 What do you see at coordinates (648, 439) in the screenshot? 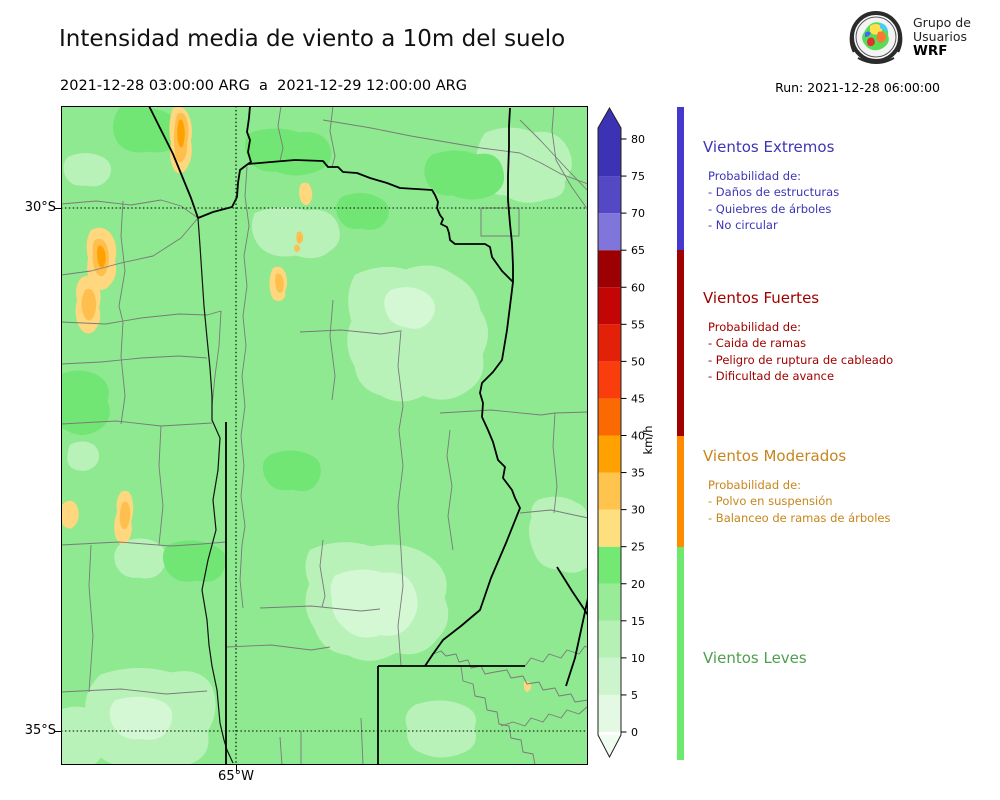
I see `svg-text: km/h` at bounding box center [648, 439].